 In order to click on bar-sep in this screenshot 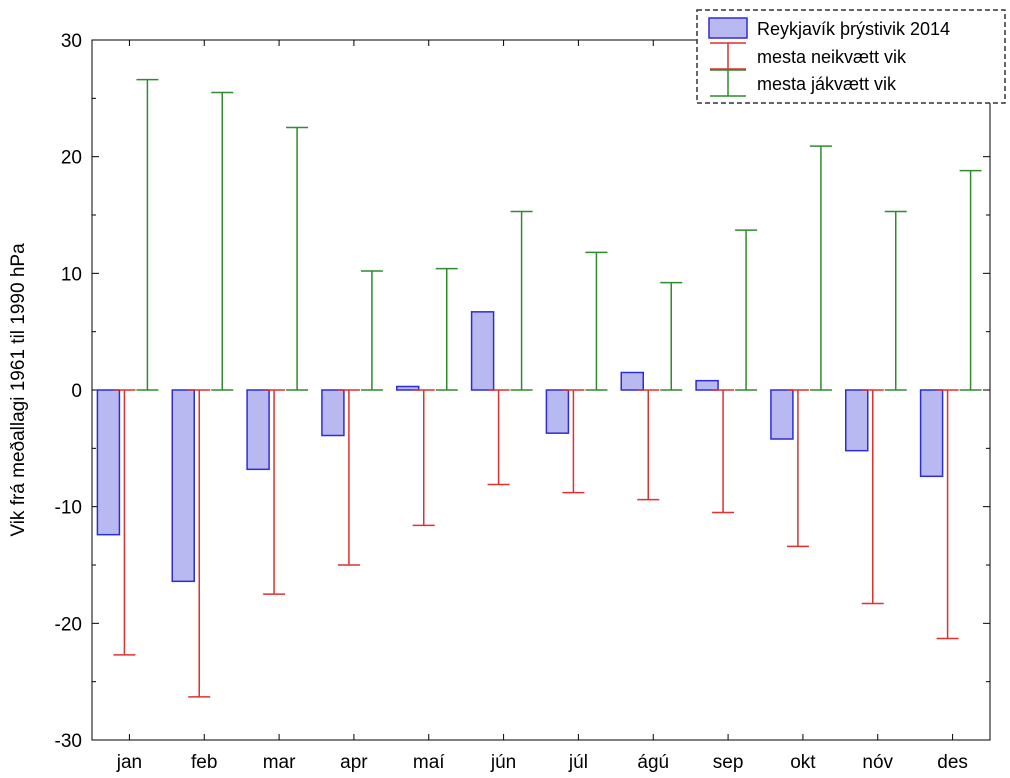, I will do `click(707, 385)`.